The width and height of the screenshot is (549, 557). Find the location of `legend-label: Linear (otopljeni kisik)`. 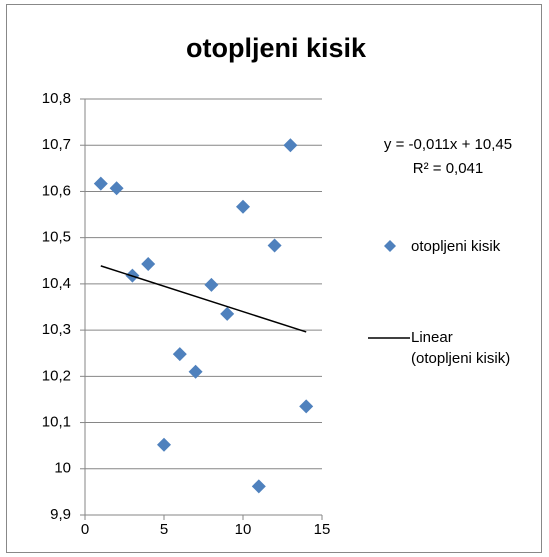

legend-label: Linear (otopljeni kisik) is located at coordinates (461, 348).